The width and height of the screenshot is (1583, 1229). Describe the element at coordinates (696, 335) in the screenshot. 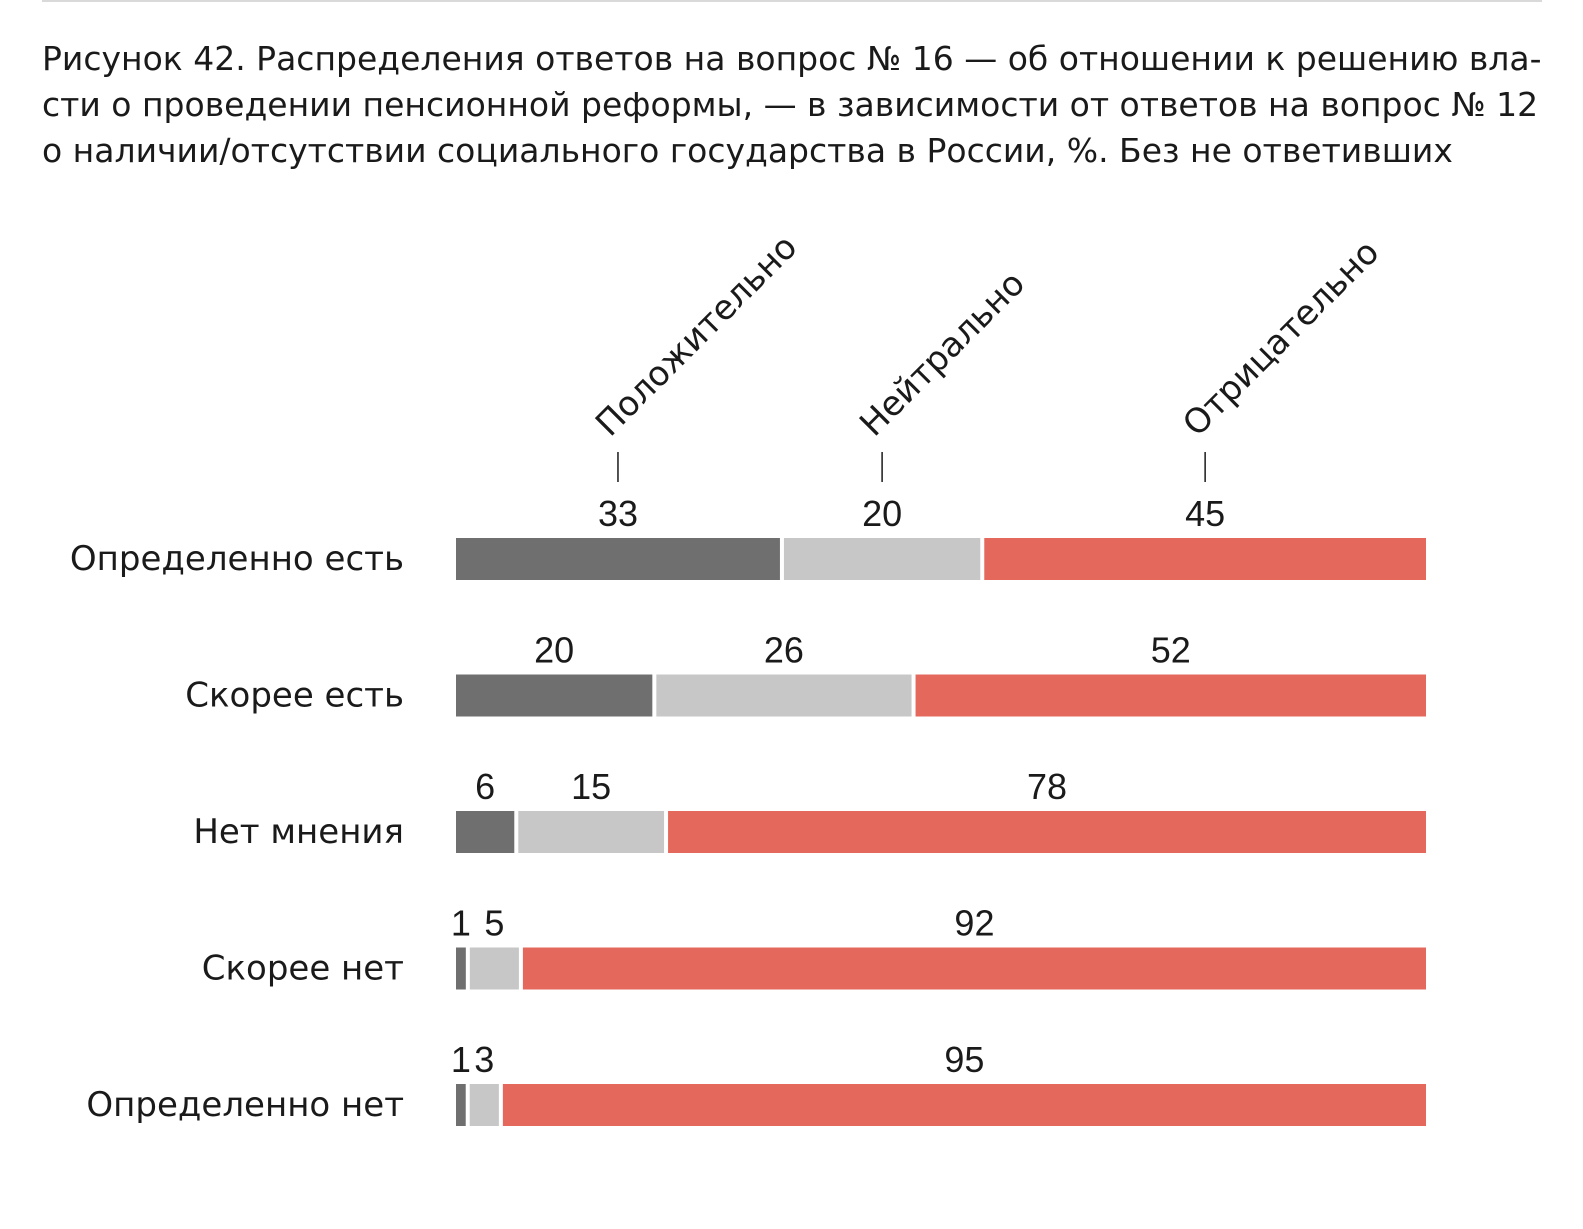

I see `legend-label-положительно: Положительно` at that location.